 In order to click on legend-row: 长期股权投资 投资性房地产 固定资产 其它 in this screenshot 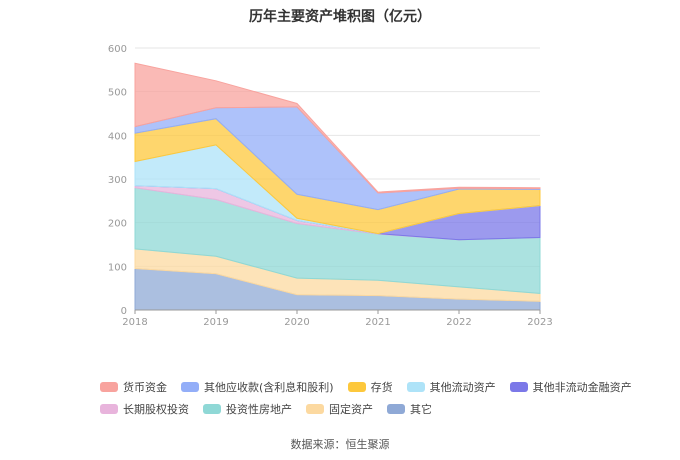, I will do `click(360, 409)`.